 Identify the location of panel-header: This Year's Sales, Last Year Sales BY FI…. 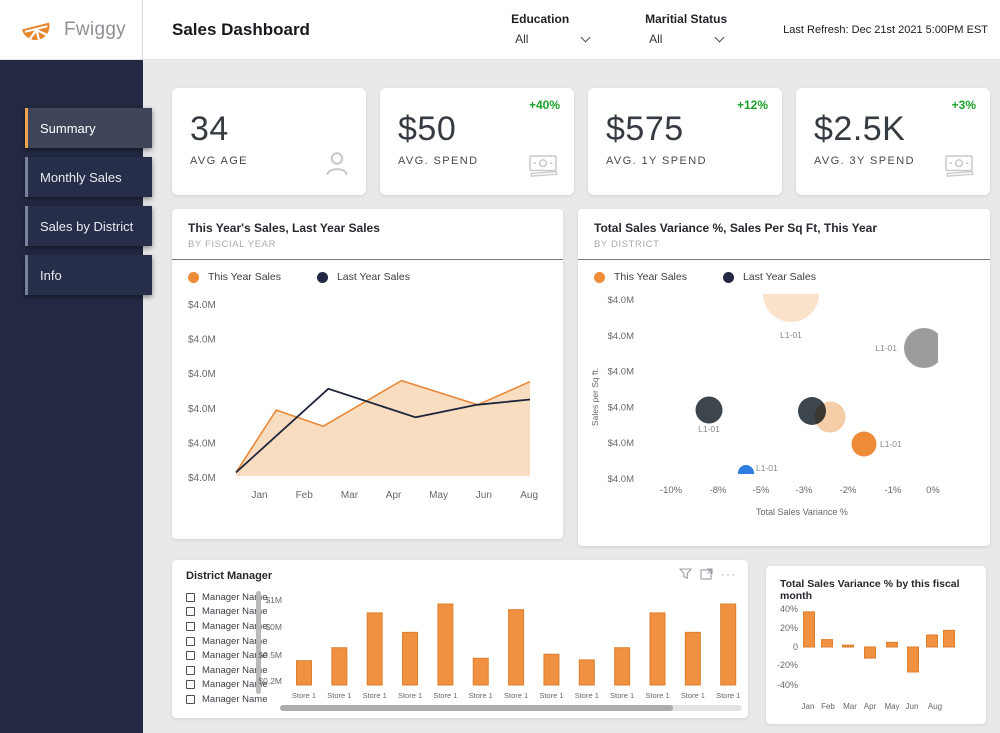
(367, 234).